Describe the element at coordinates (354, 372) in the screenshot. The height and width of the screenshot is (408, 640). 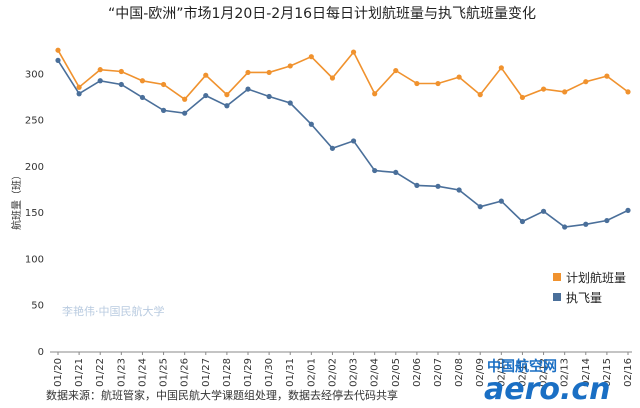
I see `x-tick-label-14: 02/03` at that location.